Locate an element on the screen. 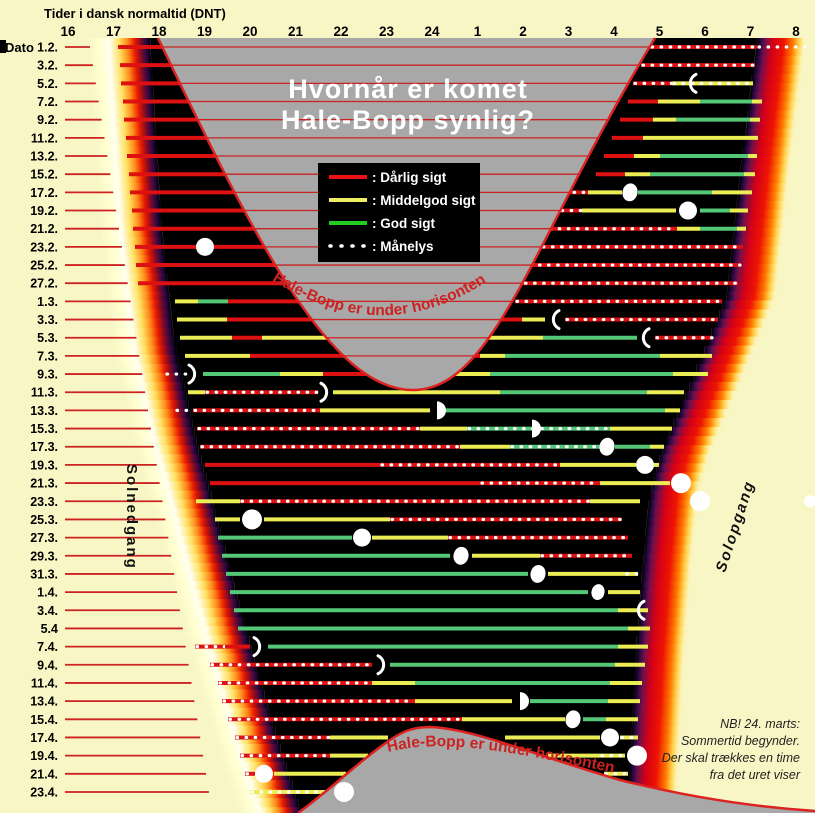  date-label: 27.2. is located at coordinates (44, 284).